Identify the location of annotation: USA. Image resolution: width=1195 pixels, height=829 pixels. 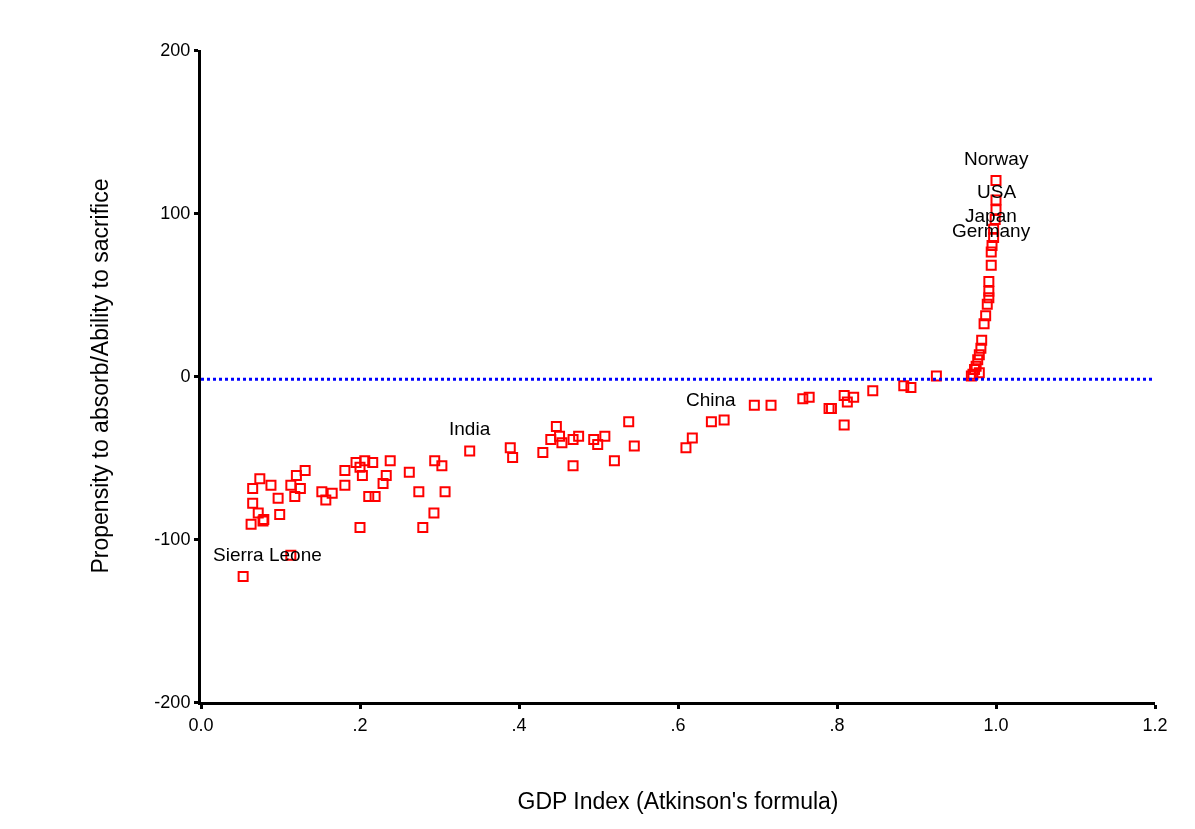
(997, 191).